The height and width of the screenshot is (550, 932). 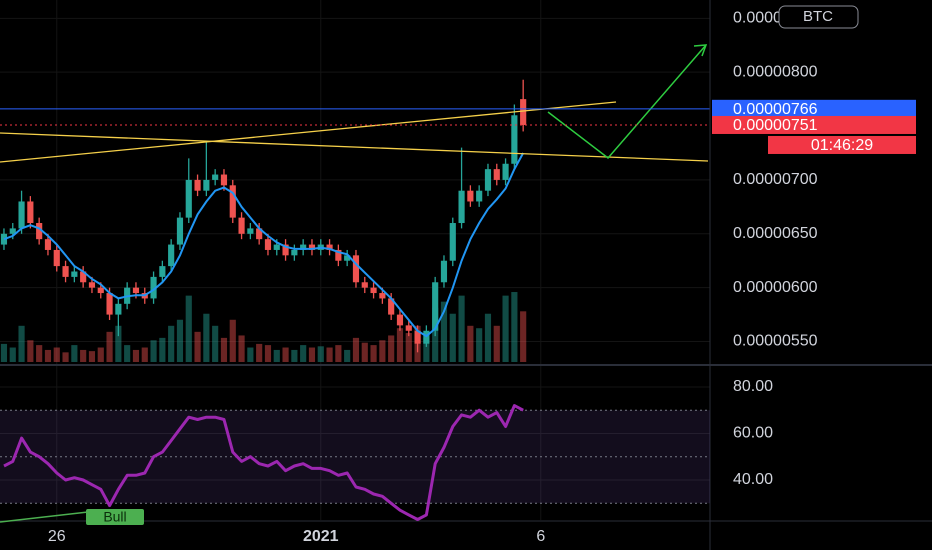 I want to click on price-label: 0.00000766, so click(x=775, y=109).